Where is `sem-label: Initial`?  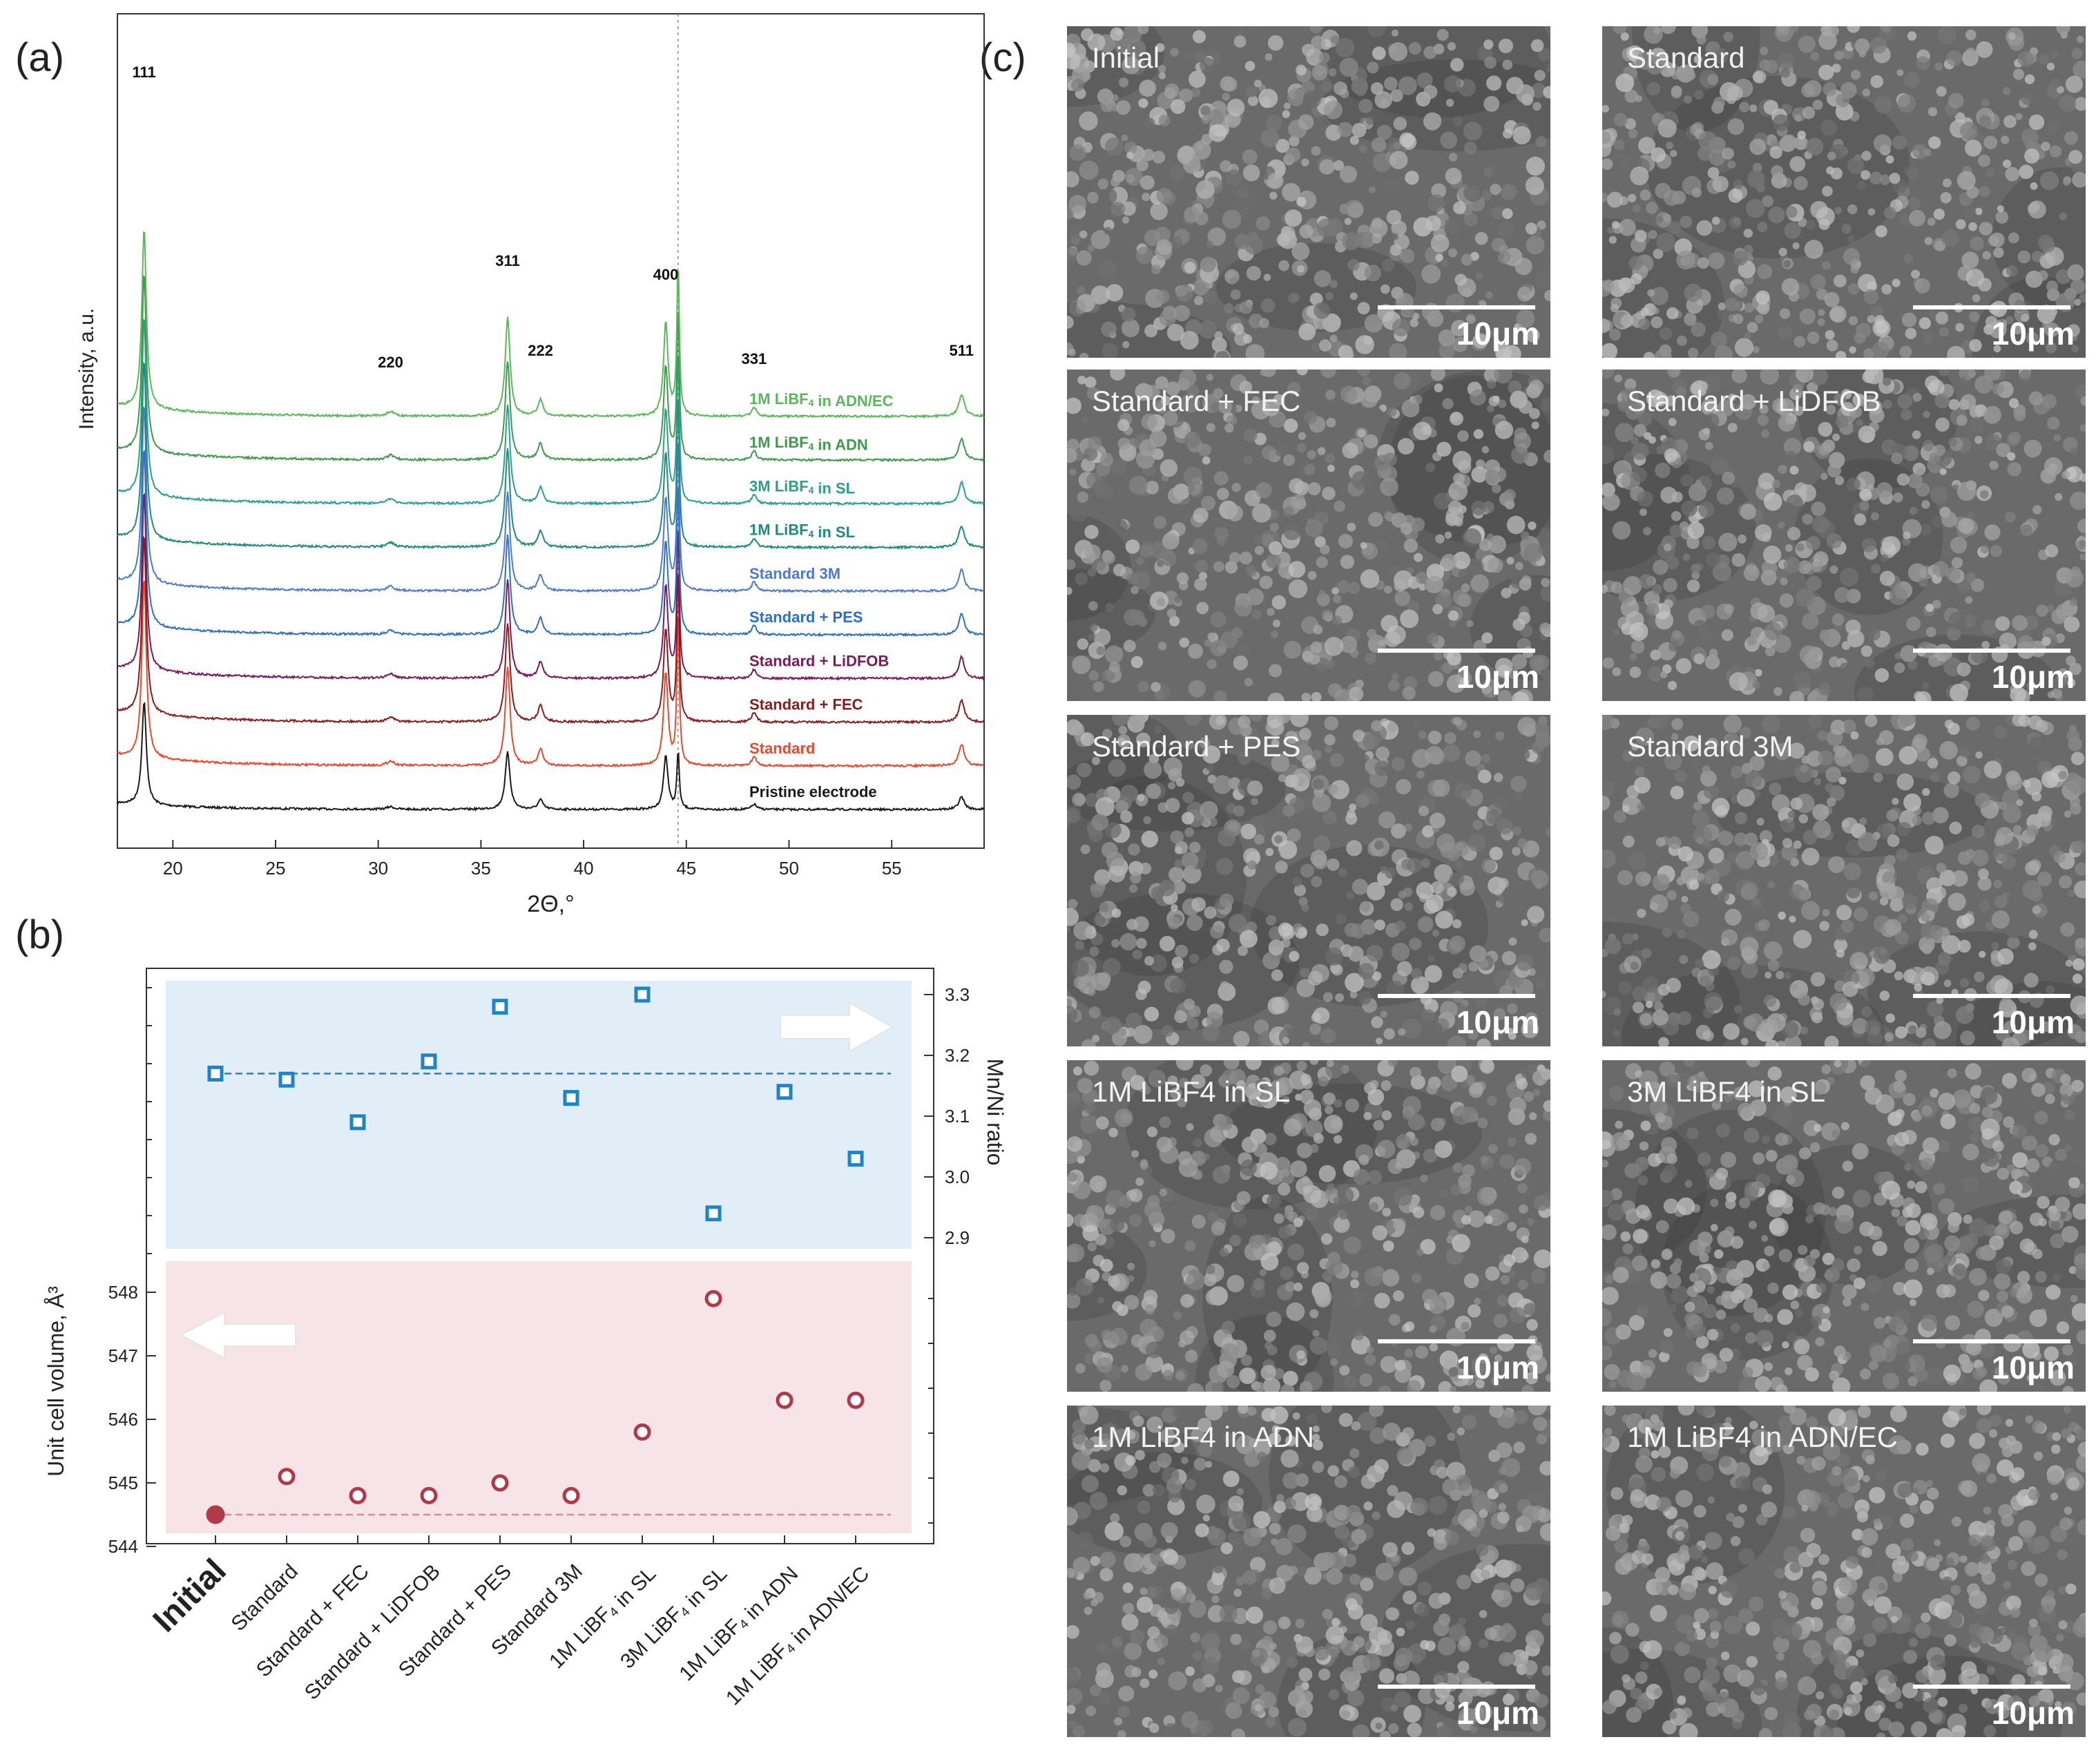
sem-label: Initial is located at coordinates (1126, 57).